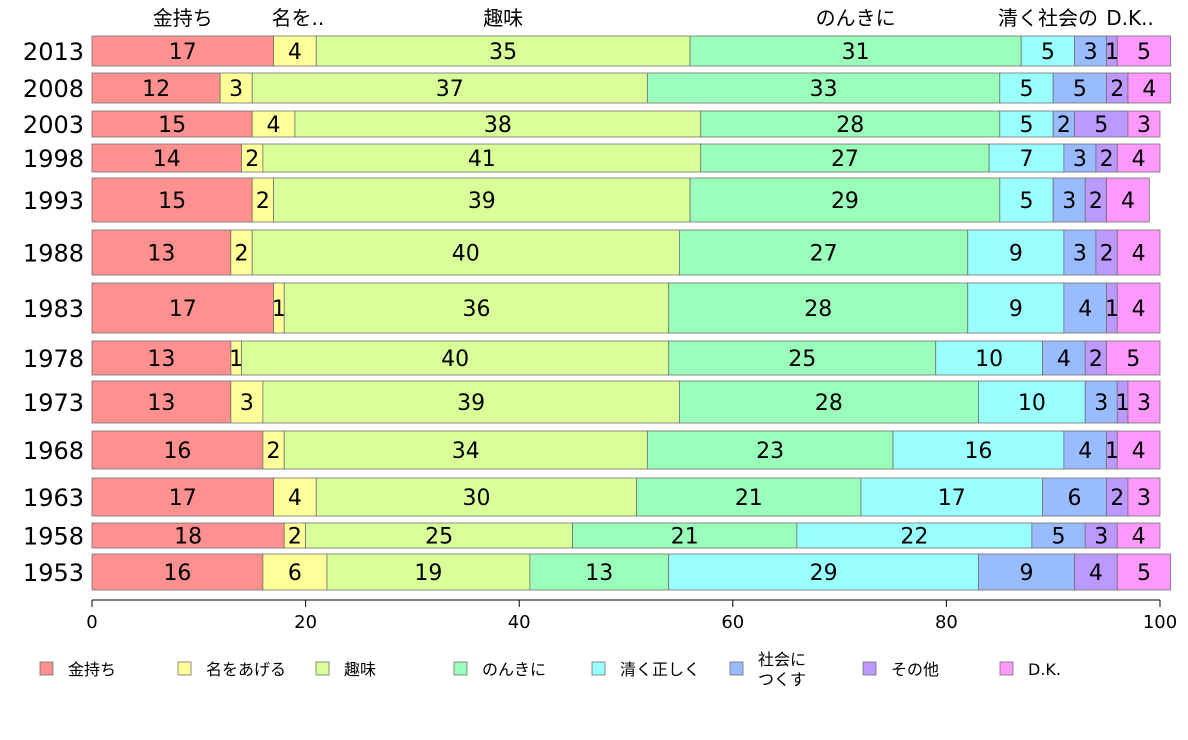  What do you see at coordinates (161, 254) in the screenshot?
I see `bar-value-label-1988-0: 13` at bounding box center [161, 254].